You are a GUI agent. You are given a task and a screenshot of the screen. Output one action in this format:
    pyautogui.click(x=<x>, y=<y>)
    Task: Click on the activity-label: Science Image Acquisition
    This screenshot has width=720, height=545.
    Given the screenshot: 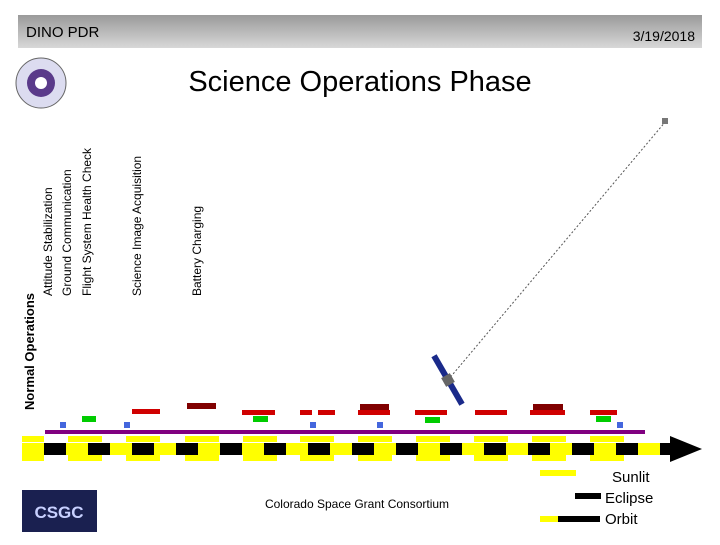 What is the action you would take?
    pyautogui.click(x=137, y=226)
    